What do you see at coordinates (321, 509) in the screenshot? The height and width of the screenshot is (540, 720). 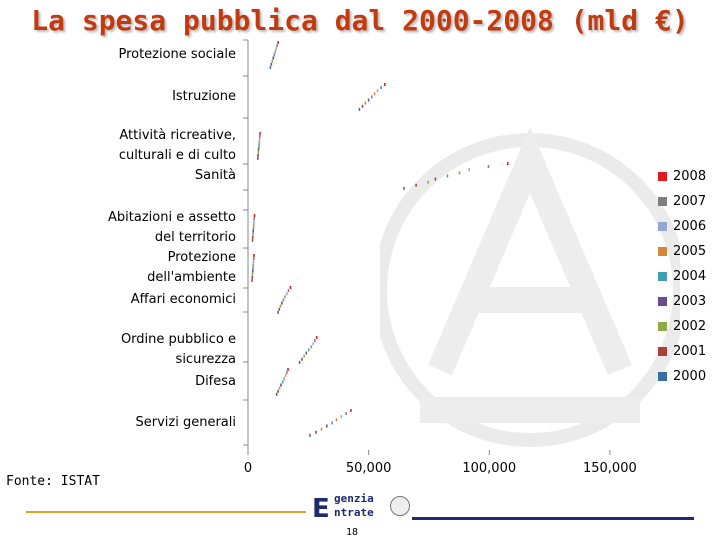 I see `logo-letter: E` at bounding box center [321, 509].